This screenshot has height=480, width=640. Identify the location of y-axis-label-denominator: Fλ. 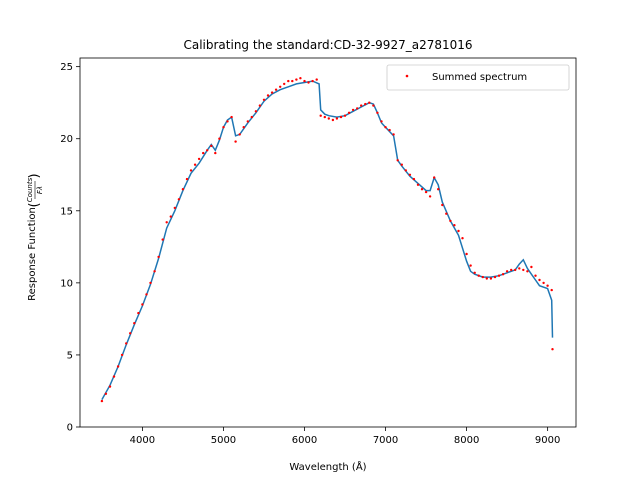
(40, 190).